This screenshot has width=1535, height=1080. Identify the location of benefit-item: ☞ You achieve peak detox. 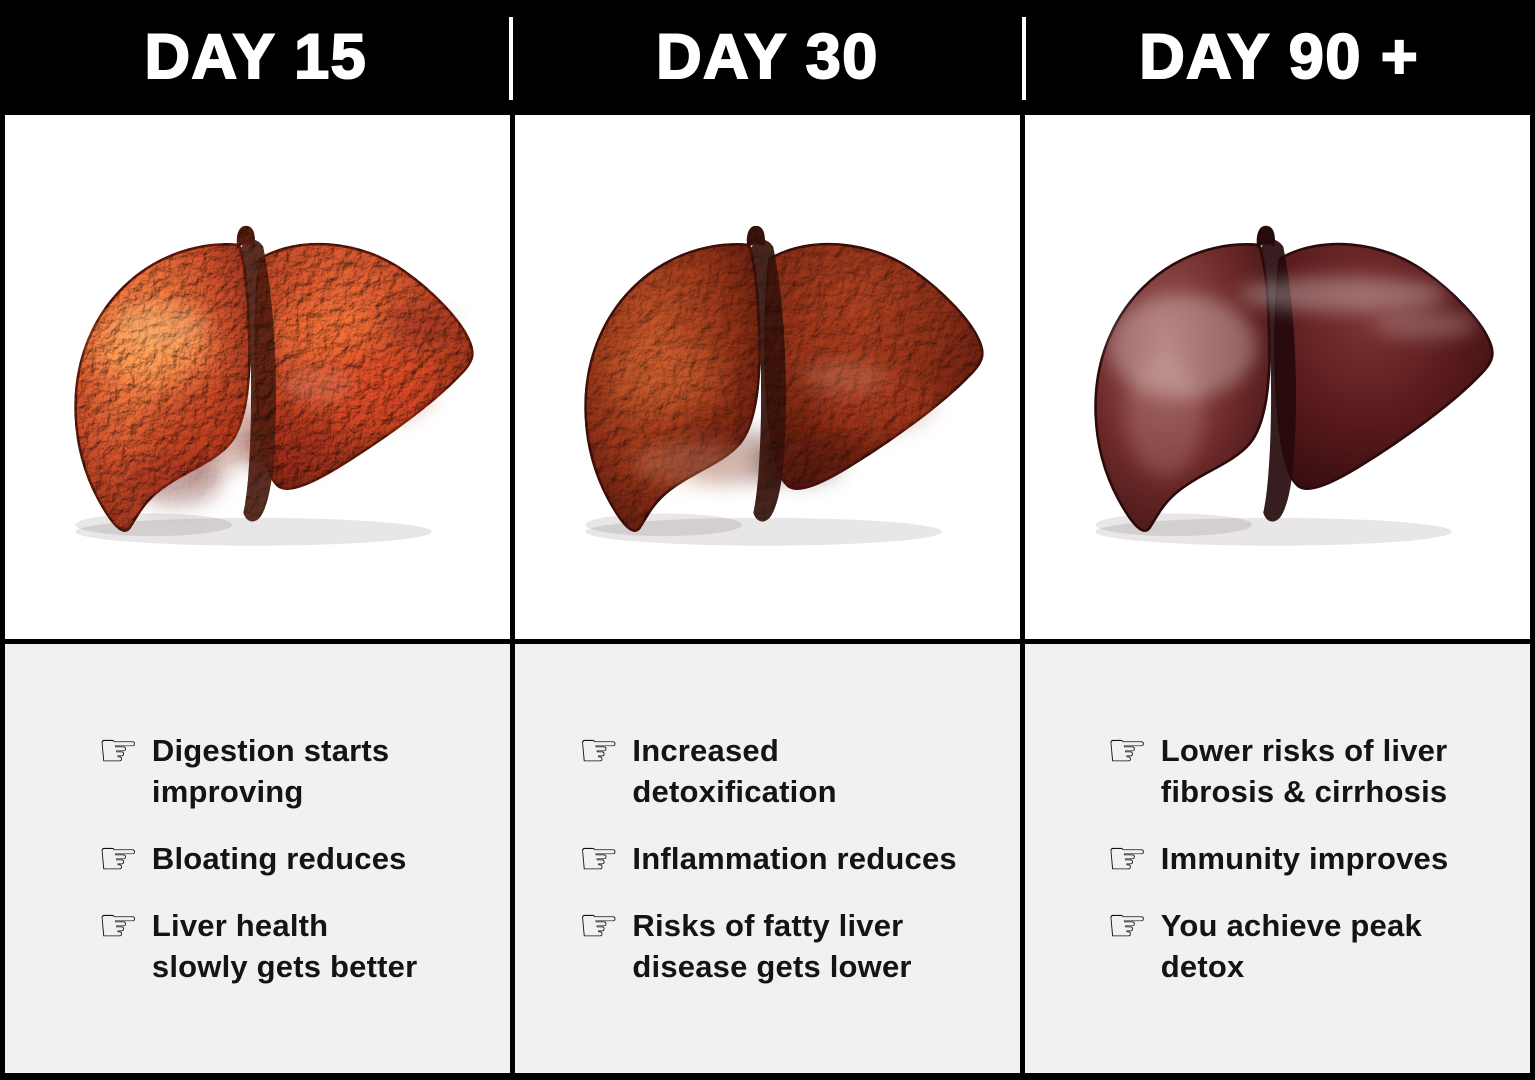
(1277, 942).